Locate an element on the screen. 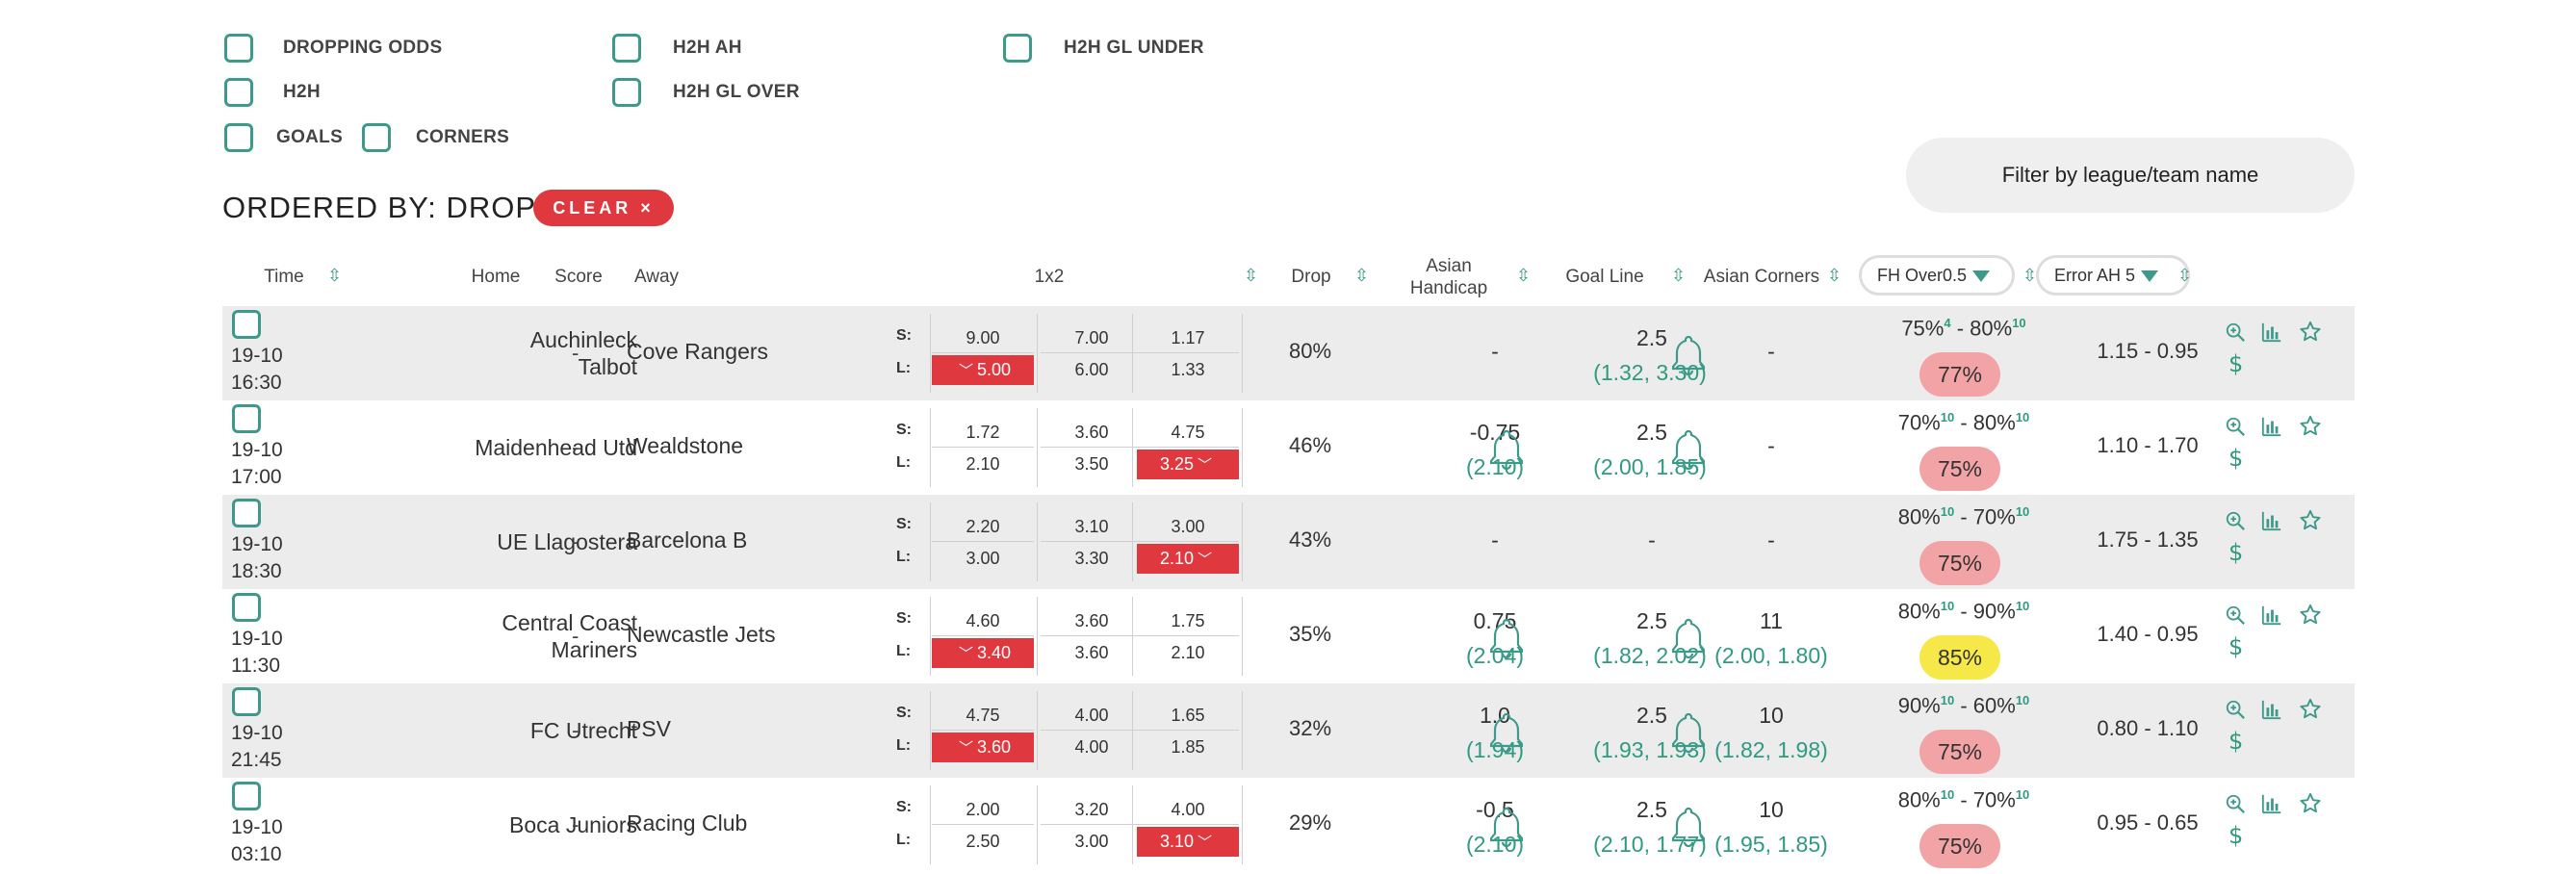  drop-percent: 29% is located at coordinates (1310, 822).